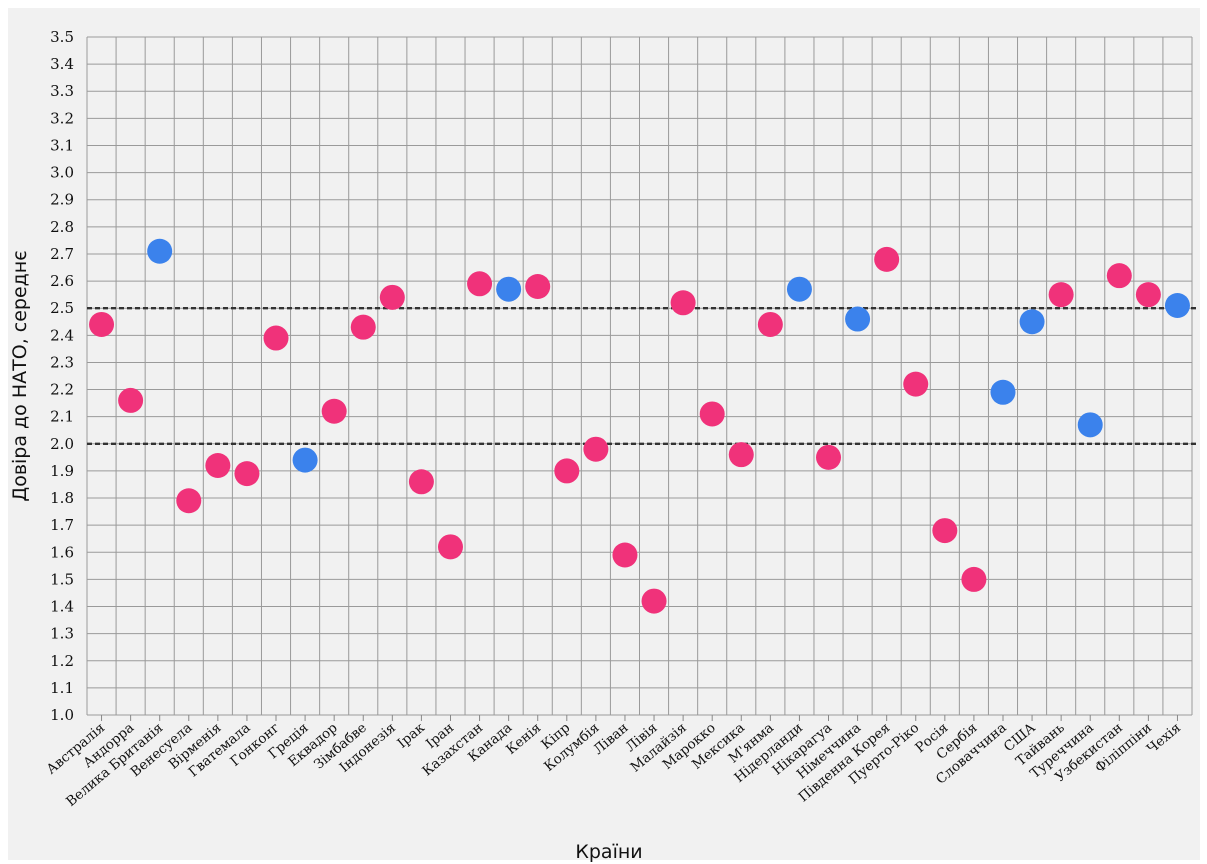 This screenshot has width=1207, height=864. I want to click on y-tick-label: 2.9, so click(62, 200).